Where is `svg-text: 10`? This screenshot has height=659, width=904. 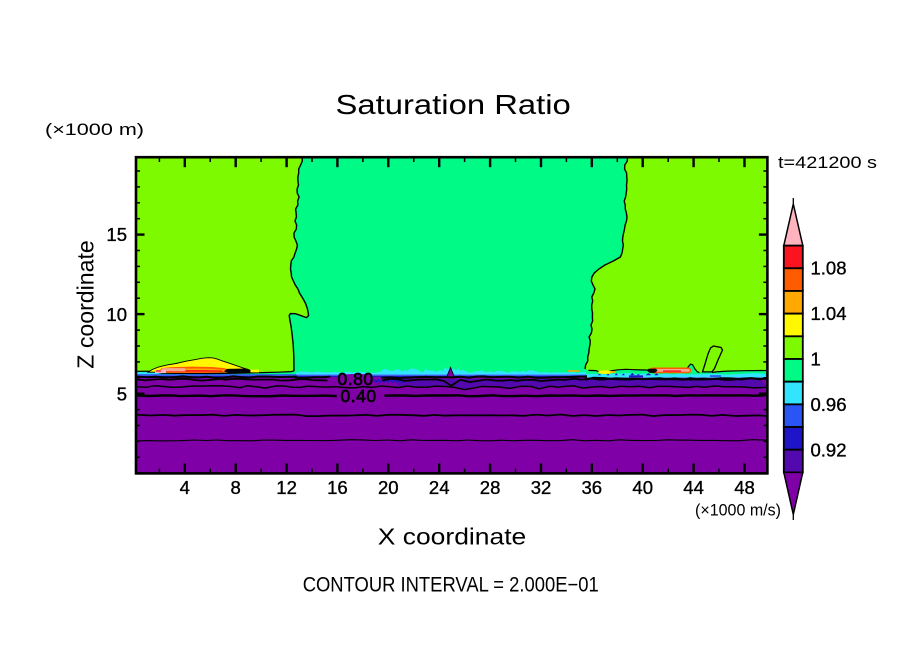
svg-text: 10 is located at coordinates (116, 314).